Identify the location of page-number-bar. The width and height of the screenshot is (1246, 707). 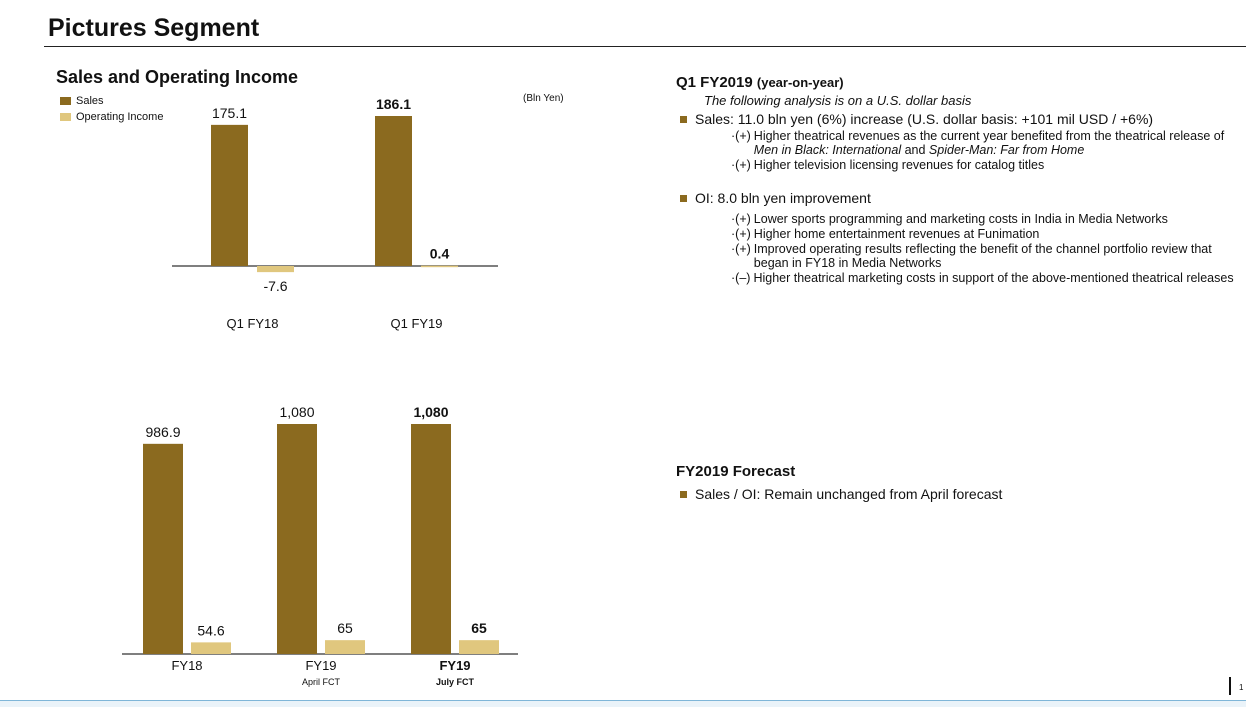
(1230, 686).